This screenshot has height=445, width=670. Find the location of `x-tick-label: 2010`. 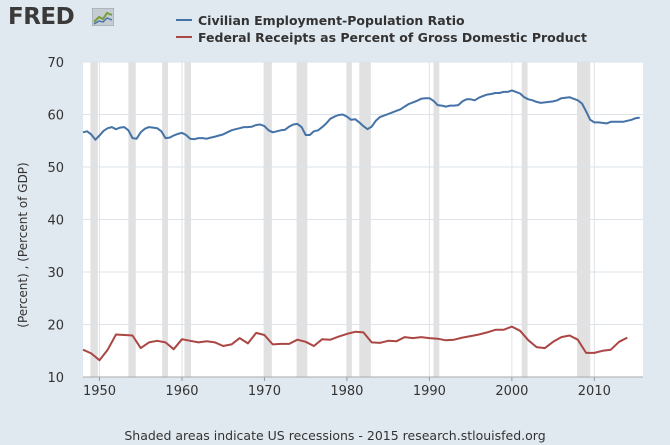

x-tick-label: 2010 is located at coordinates (594, 391).